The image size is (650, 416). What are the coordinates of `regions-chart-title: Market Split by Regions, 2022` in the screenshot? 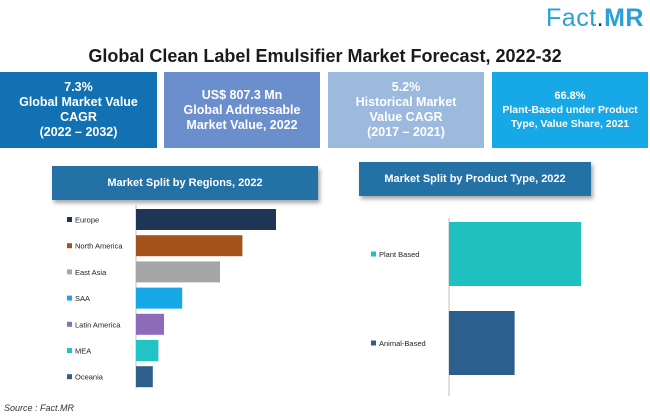 It's located at (185, 183).